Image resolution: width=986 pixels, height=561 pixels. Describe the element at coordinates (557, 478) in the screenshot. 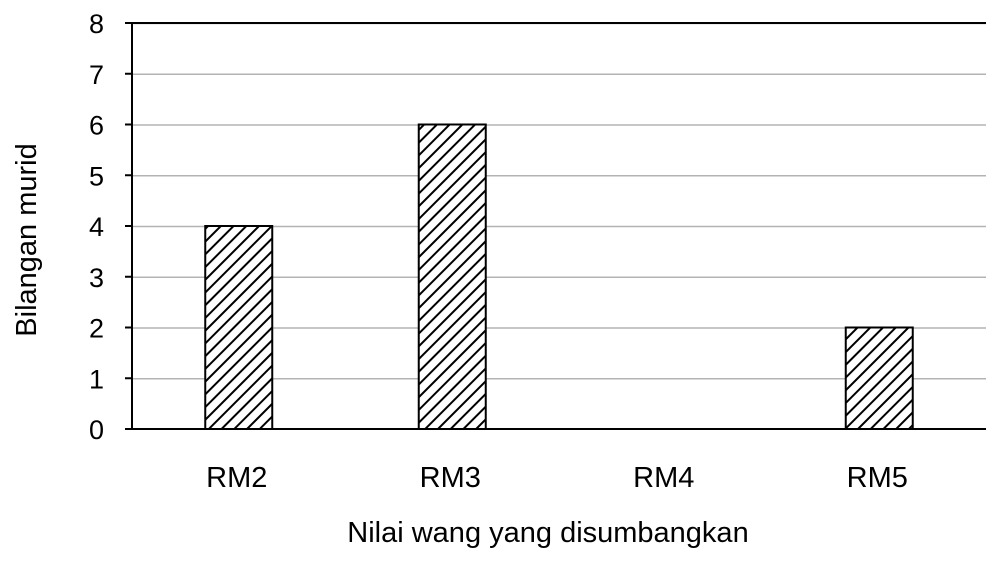

I see `x-tick-labels: RM2 RM3 RM4 RM5` at that location.